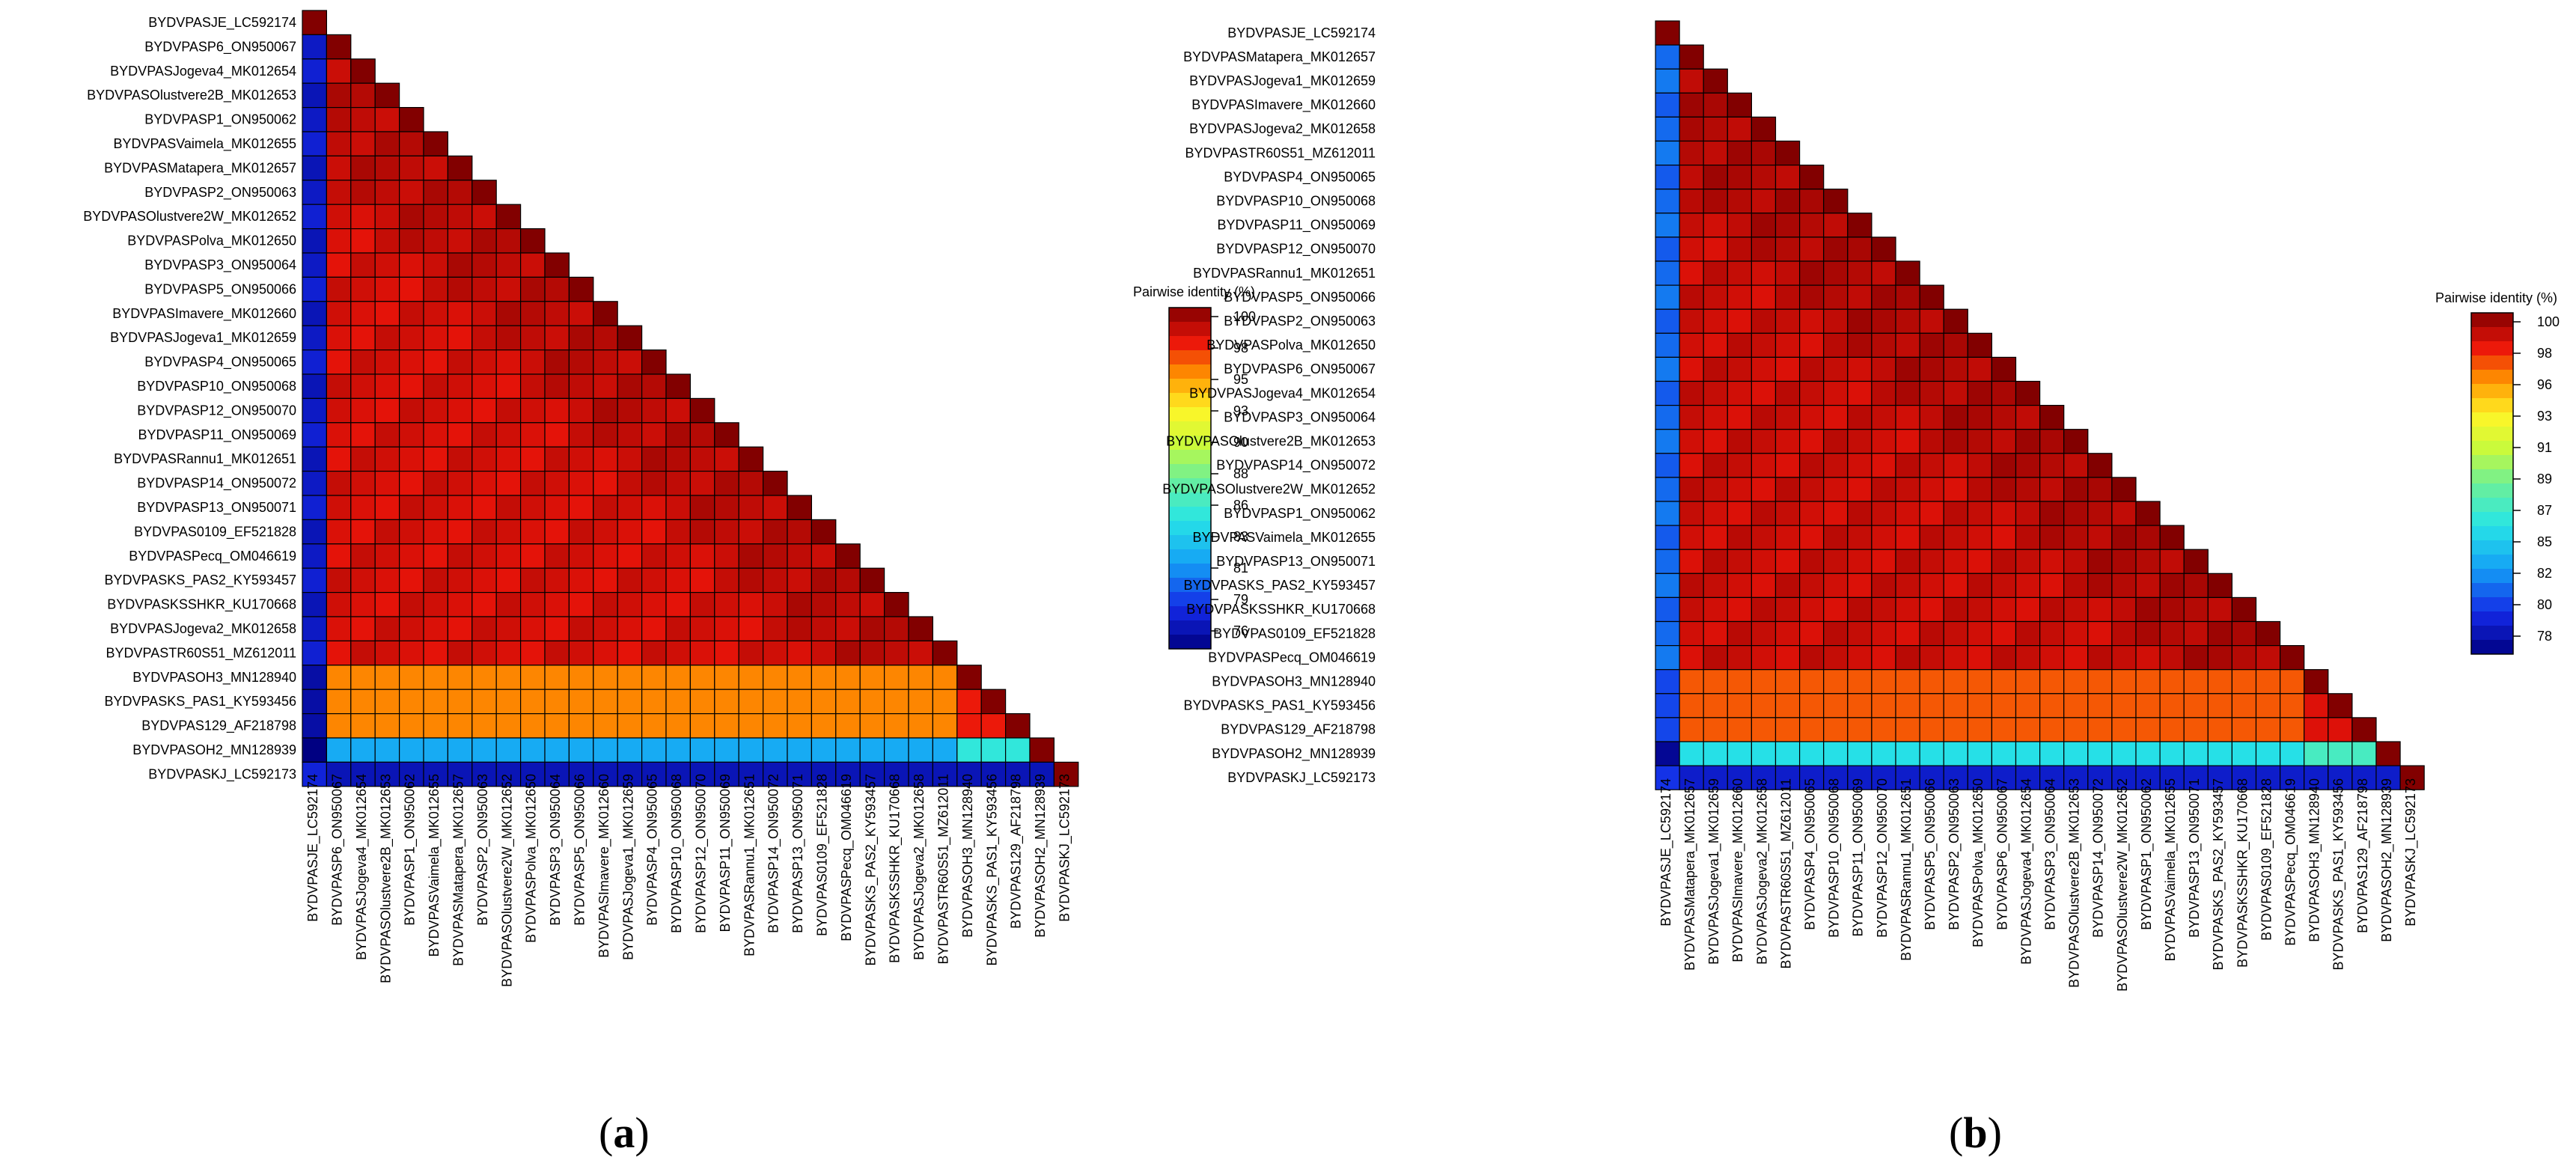  What do you see at coordinates (847, 857) in the screenshot?
I see `column-label: BYDVPASPecq_OM046619` at bounding box center [847, 857].